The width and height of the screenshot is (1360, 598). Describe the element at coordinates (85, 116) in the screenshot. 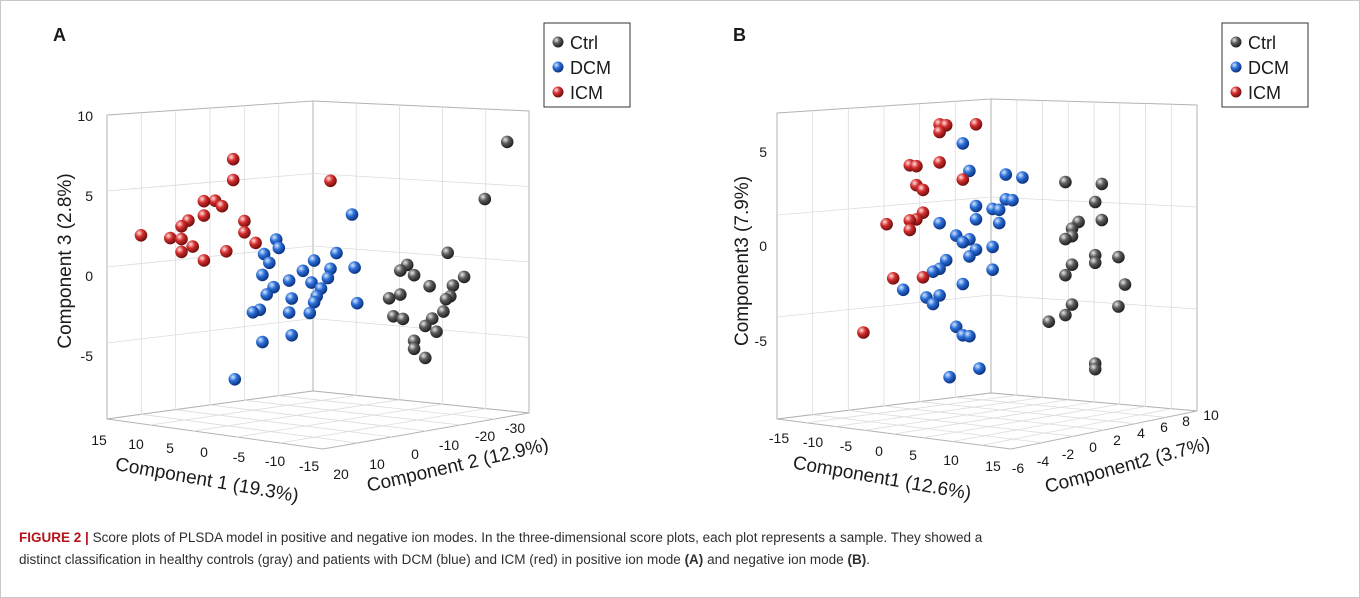

I see `z-tick: 10` at that location.